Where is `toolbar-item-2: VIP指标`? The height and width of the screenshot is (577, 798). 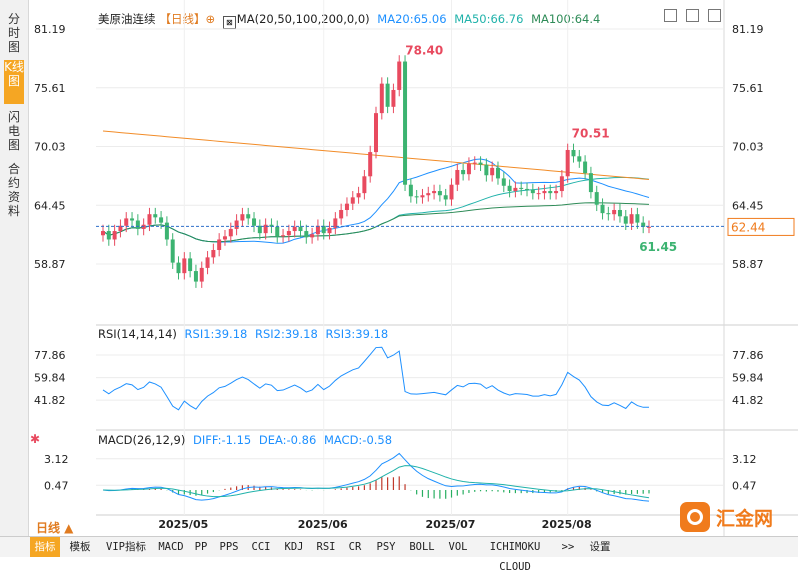 toolbar-item-2: VIP指标 is located at coordinates (126, 547).